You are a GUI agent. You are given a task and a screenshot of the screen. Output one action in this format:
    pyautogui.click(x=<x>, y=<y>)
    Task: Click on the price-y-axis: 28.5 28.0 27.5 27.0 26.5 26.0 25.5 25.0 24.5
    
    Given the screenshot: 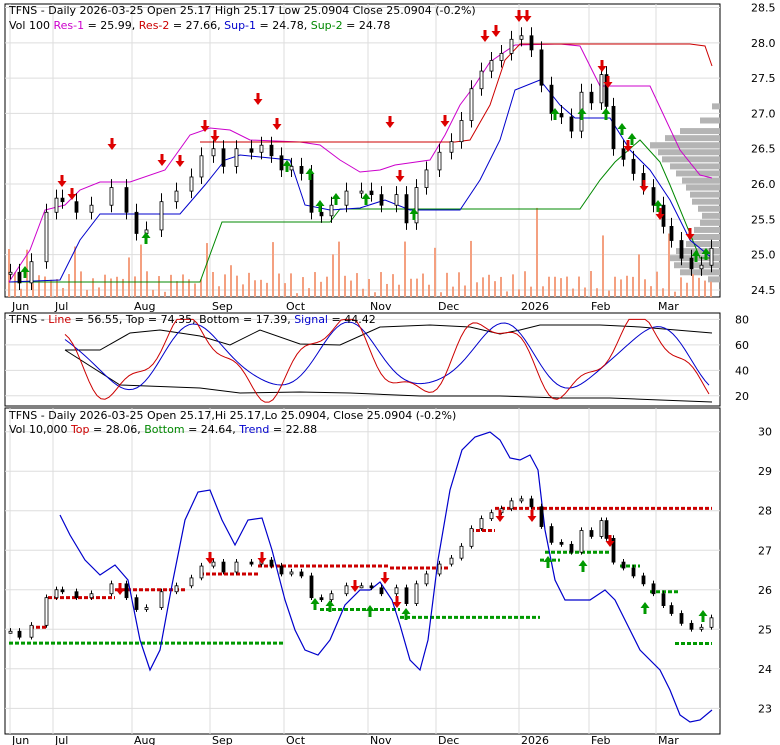 What is the action you would take?
    pyautogui.click(x=763, y=149)
    